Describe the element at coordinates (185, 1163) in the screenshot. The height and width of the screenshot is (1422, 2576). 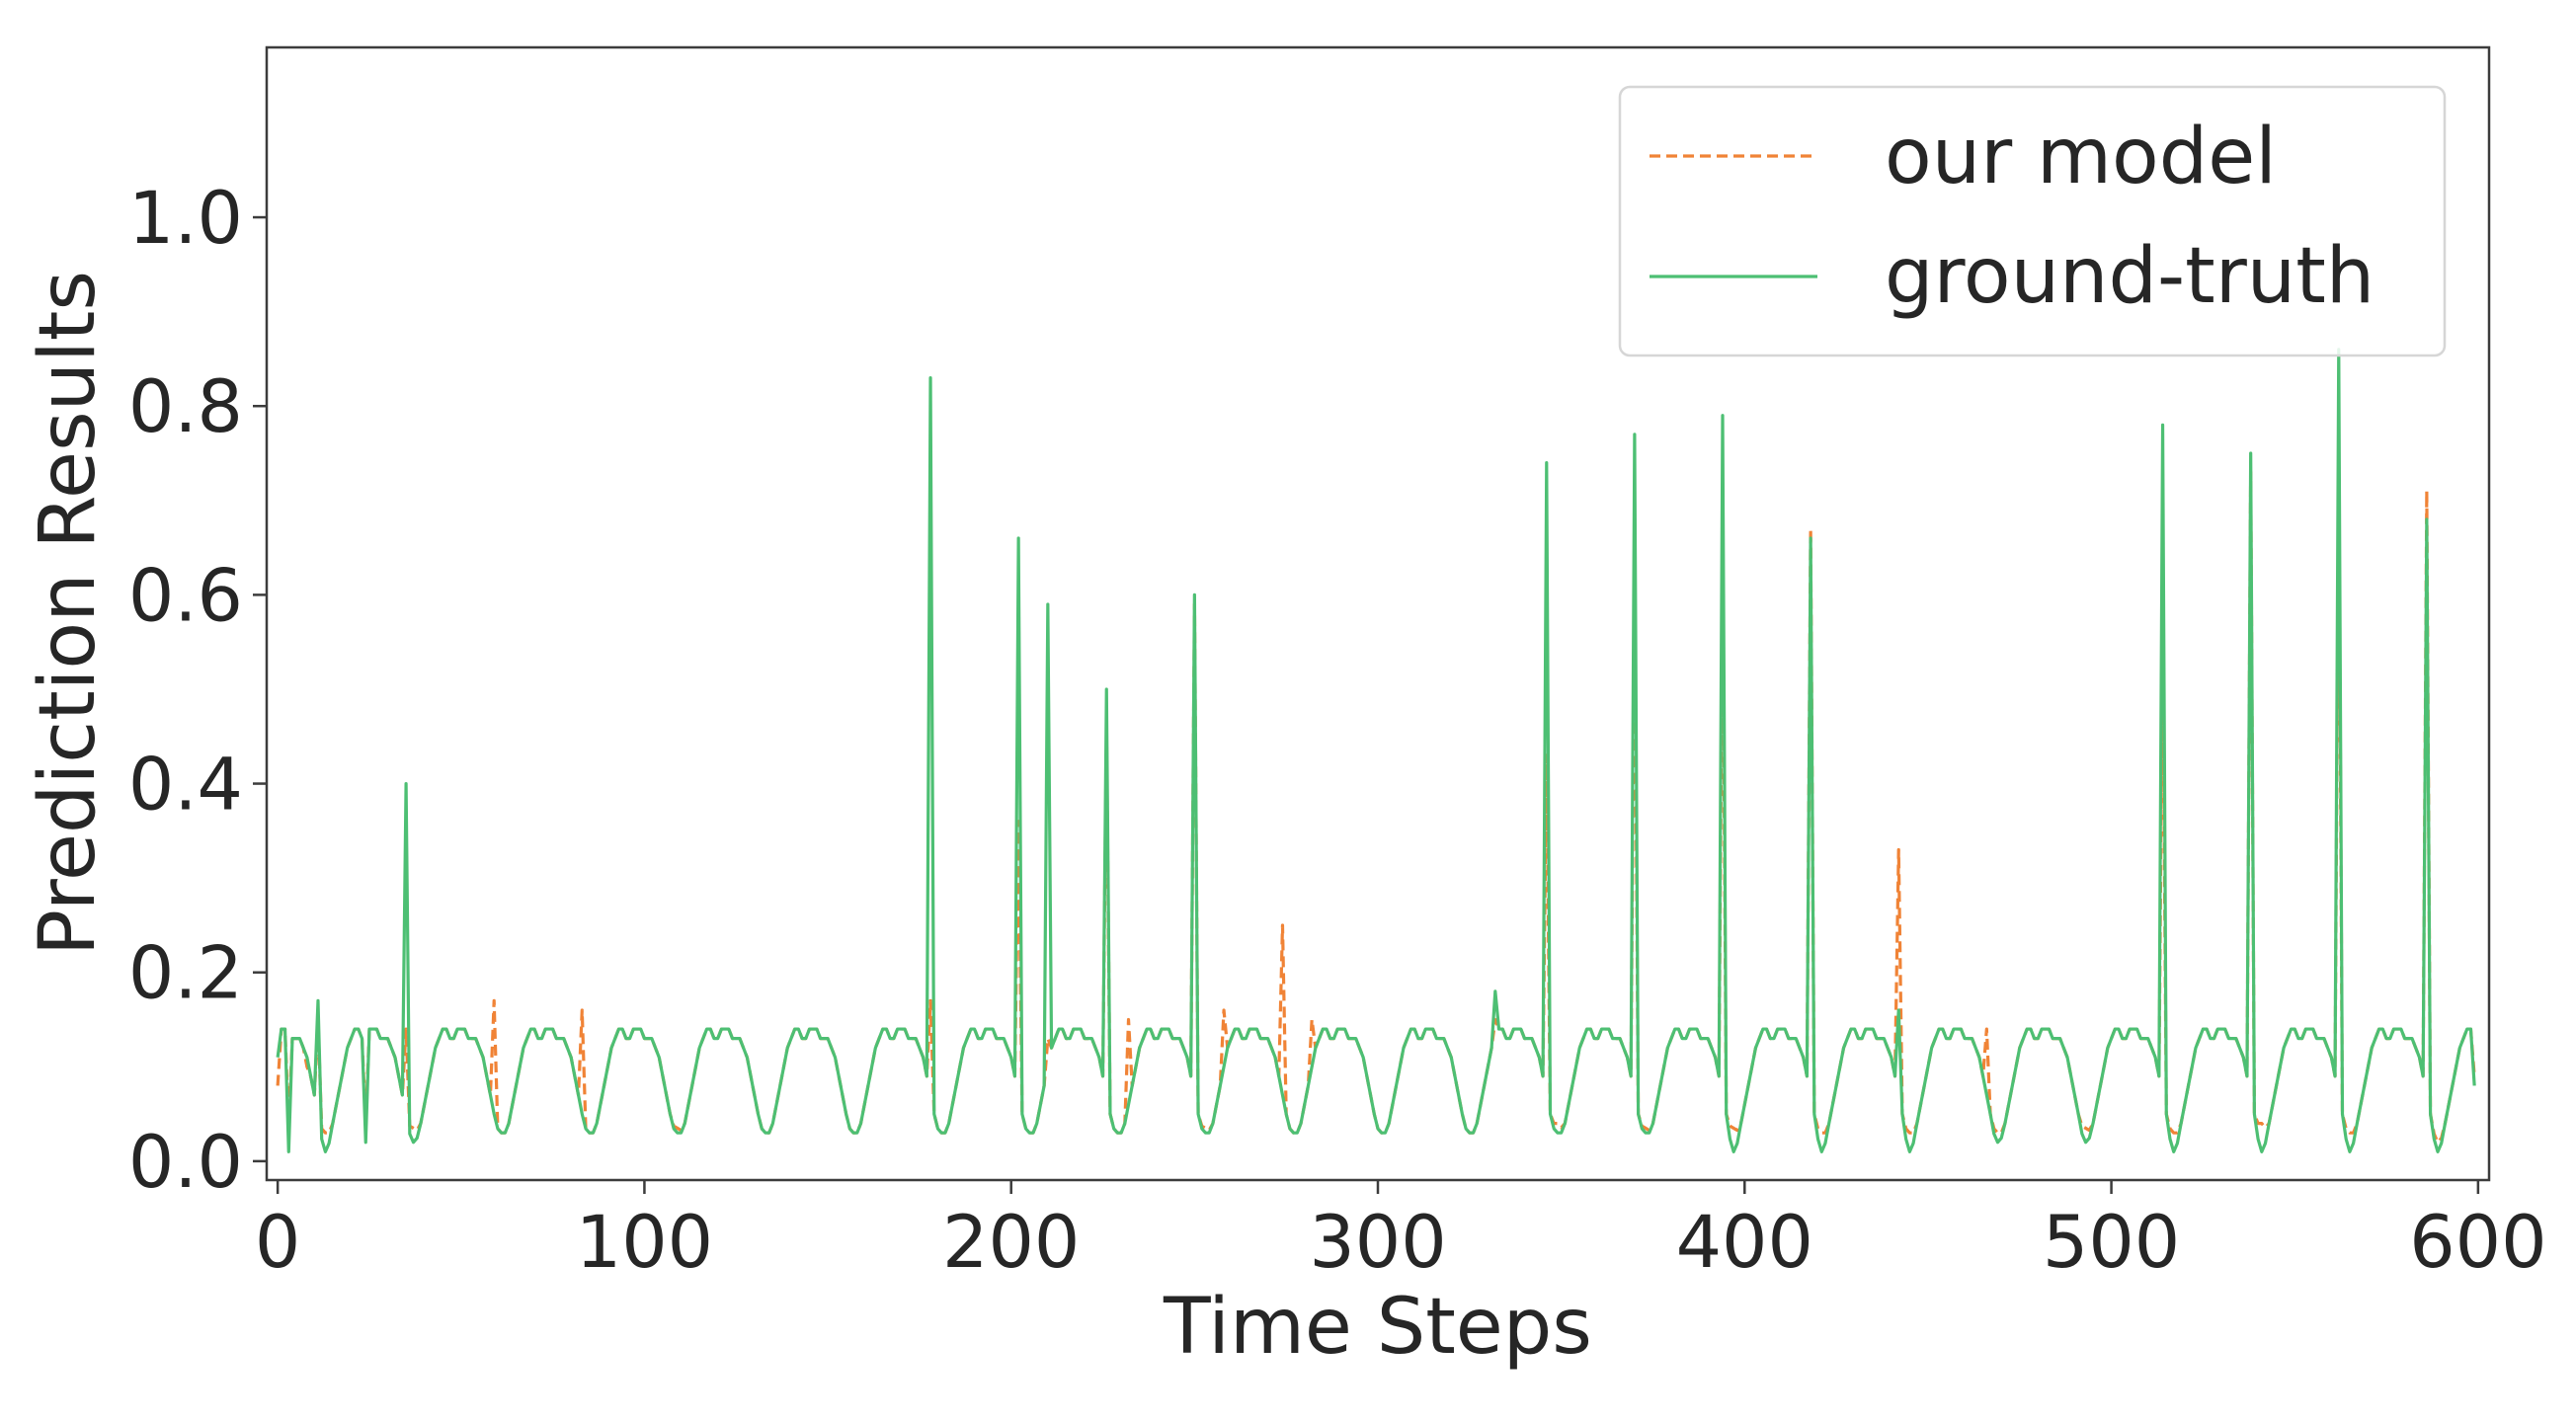
I see `y-tick-label: 0.0` at that location.